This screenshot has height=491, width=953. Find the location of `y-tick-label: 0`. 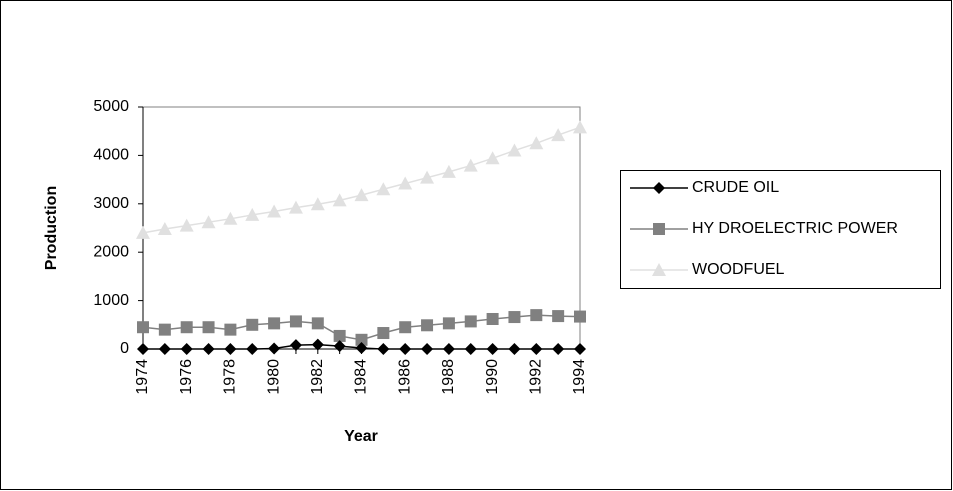

y-tick-label: 0 is located at coordinates (124, 348).